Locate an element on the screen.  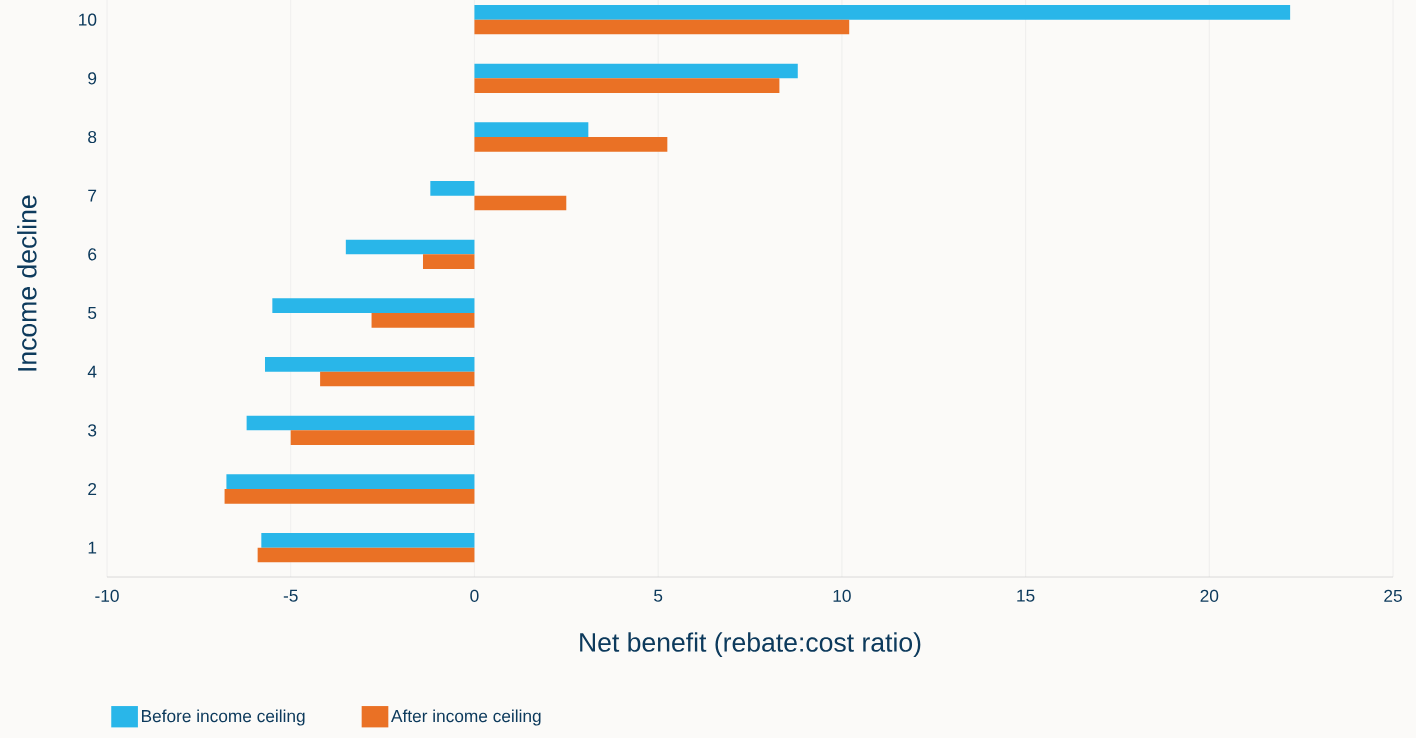
legend-label: Before income ceiling is located at coordinates (223, 717).